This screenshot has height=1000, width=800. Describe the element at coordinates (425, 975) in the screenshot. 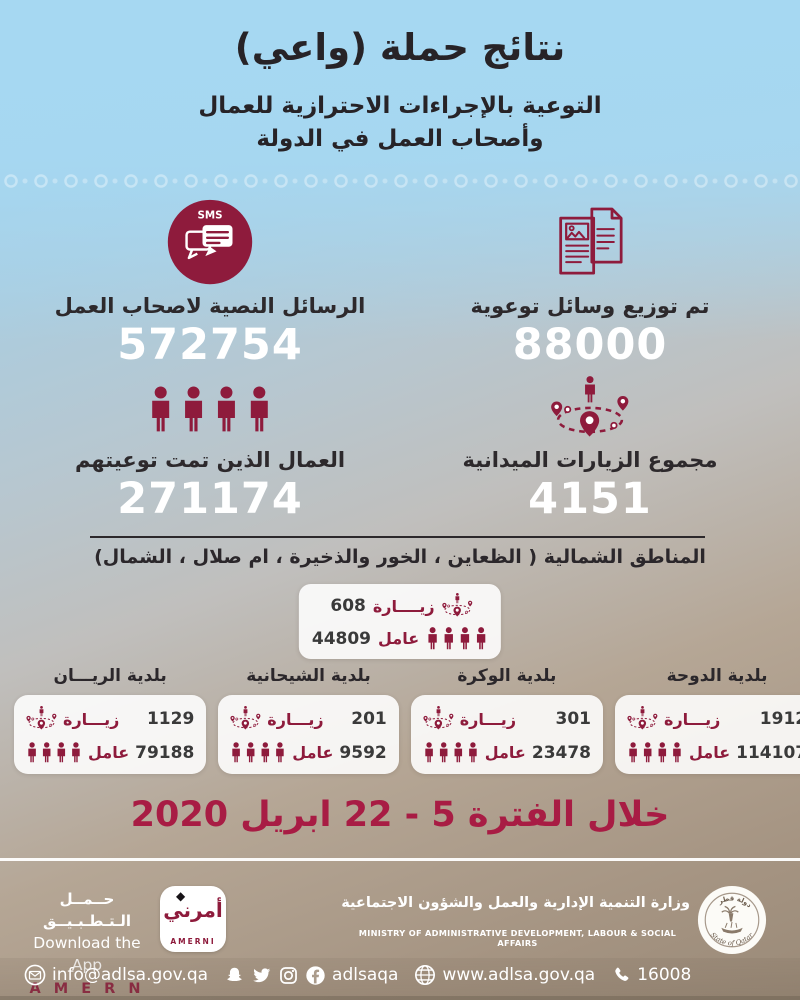

I see `globe-icon` at that location.